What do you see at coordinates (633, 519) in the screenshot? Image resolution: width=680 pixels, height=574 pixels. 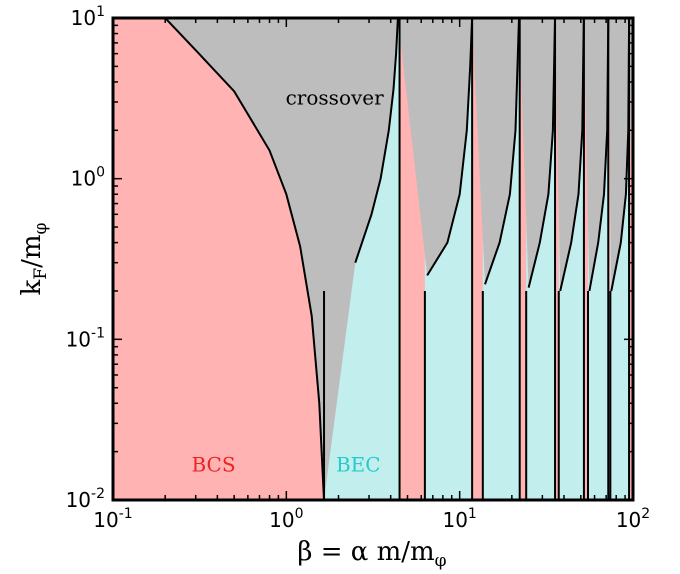 I see `x-tick-label: 10²` at bounding box center [633, 519].